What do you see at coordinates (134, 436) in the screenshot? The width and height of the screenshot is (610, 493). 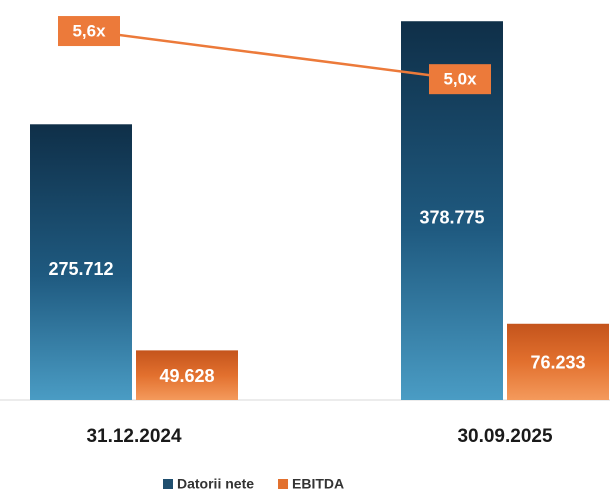 I see `x-tick-label: 31.12.2024` at bounding box center [134, 436].